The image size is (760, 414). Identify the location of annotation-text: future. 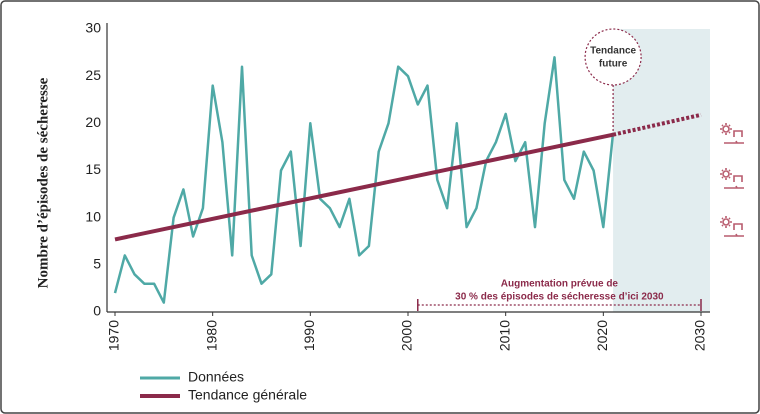
(613, 64).